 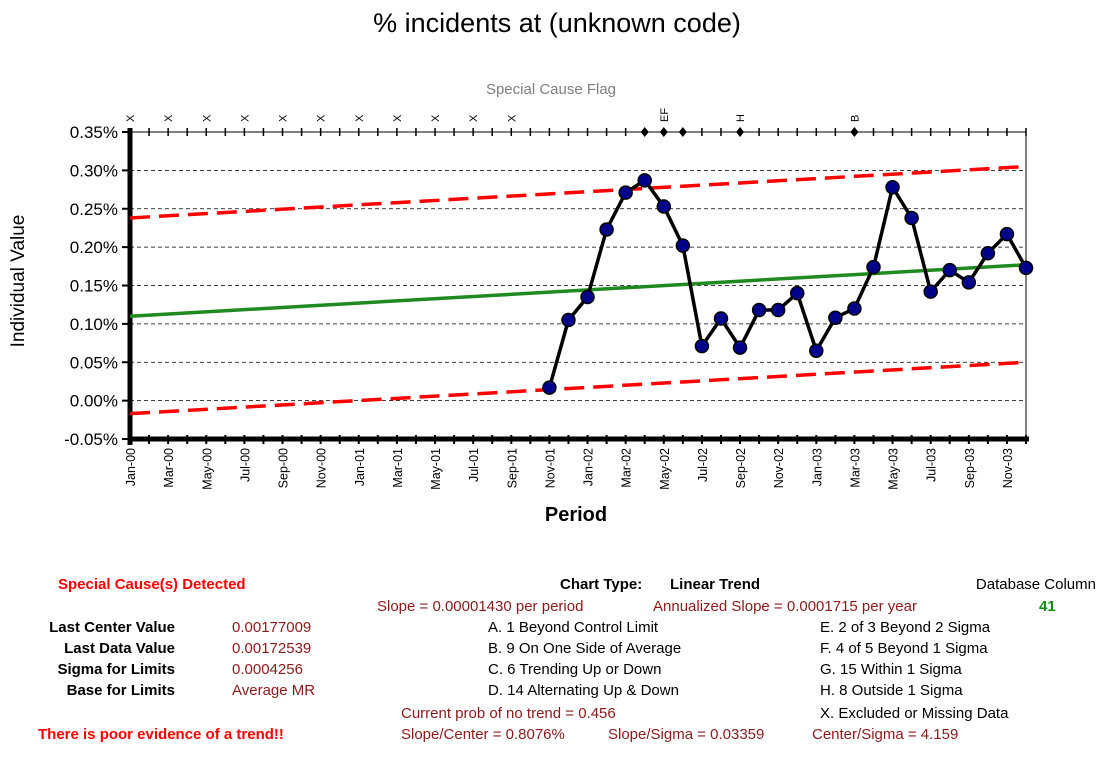 I want to click on flag-label: B, so click(x=855, y=118).